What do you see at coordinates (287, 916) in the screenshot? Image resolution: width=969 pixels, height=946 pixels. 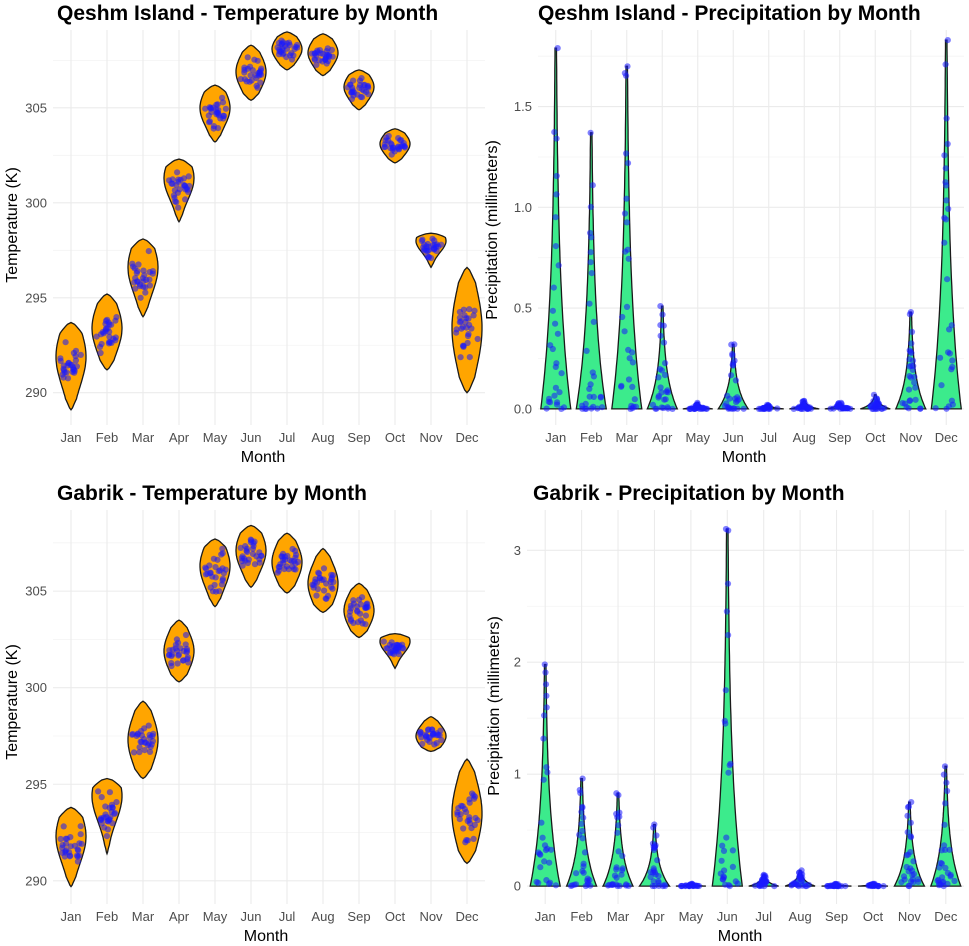 I see `x-tick-label: Jul` at bounding box center [287, 916].